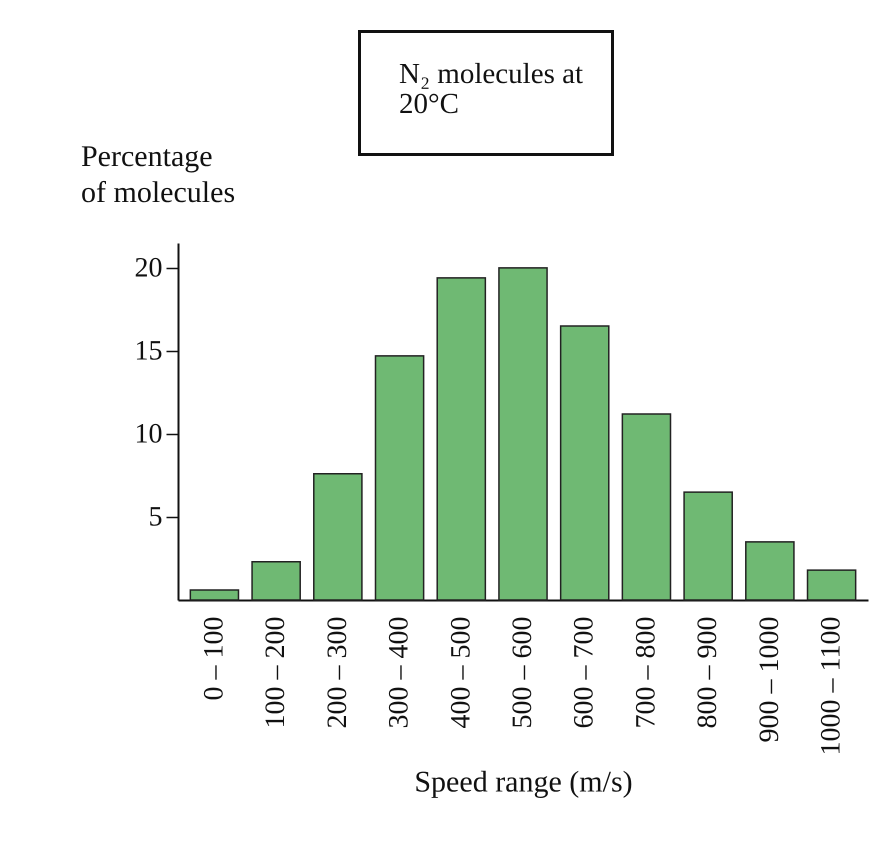 Image resolution: width=876 pixels, height=853 pixels. What do you see at coordinates (155, 516) in the screenshot?
I see `y-tick-label: 5` at bounding box center [155, 516].